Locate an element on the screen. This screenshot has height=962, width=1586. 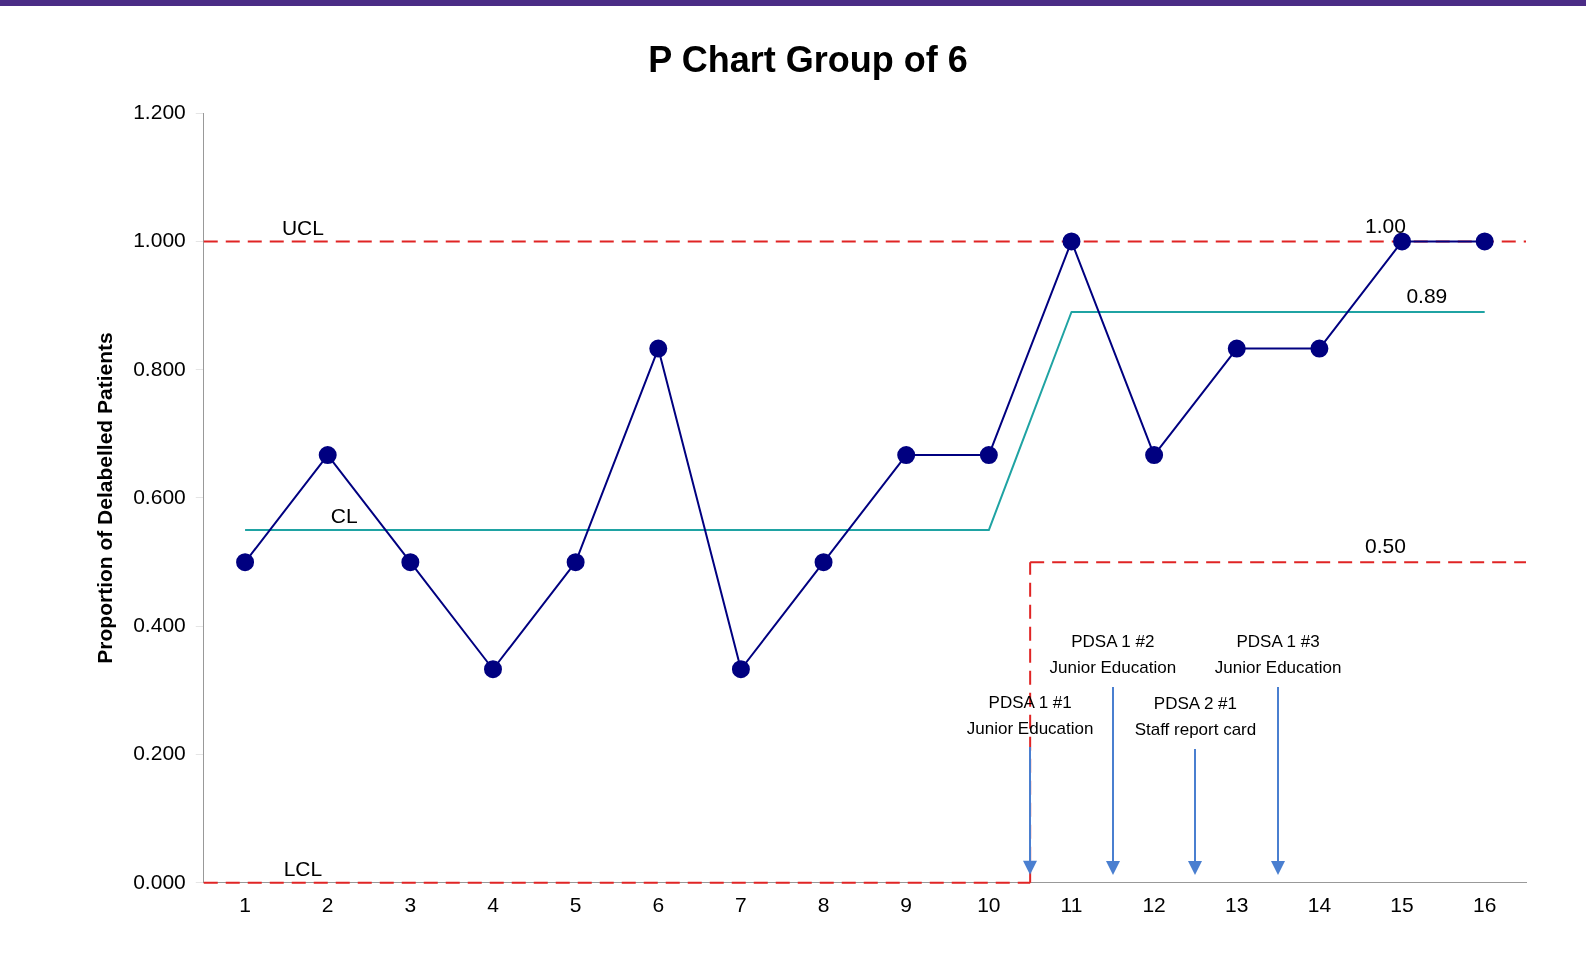
annotation: PDSA 1 #3 Junior Education is located at coordinates (1278, 655).